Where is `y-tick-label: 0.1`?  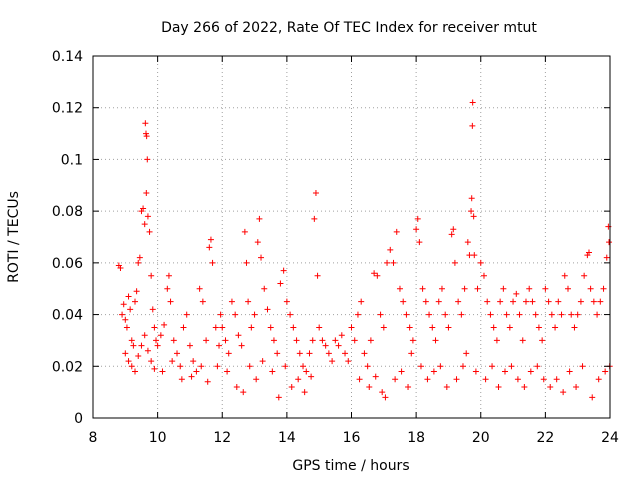 y-tick-label: 0.1 is located at coordinates (72, 160).